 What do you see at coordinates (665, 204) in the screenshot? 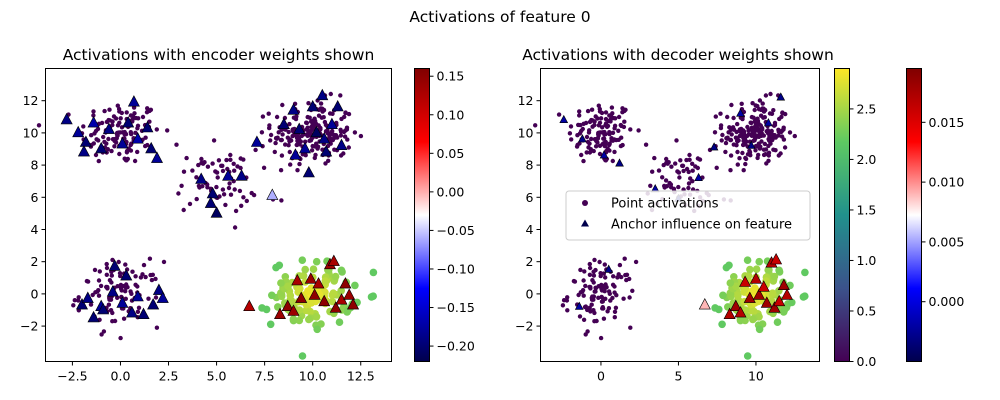
I see `legend-point-label: Point activations` at bounding box center [665, 204].